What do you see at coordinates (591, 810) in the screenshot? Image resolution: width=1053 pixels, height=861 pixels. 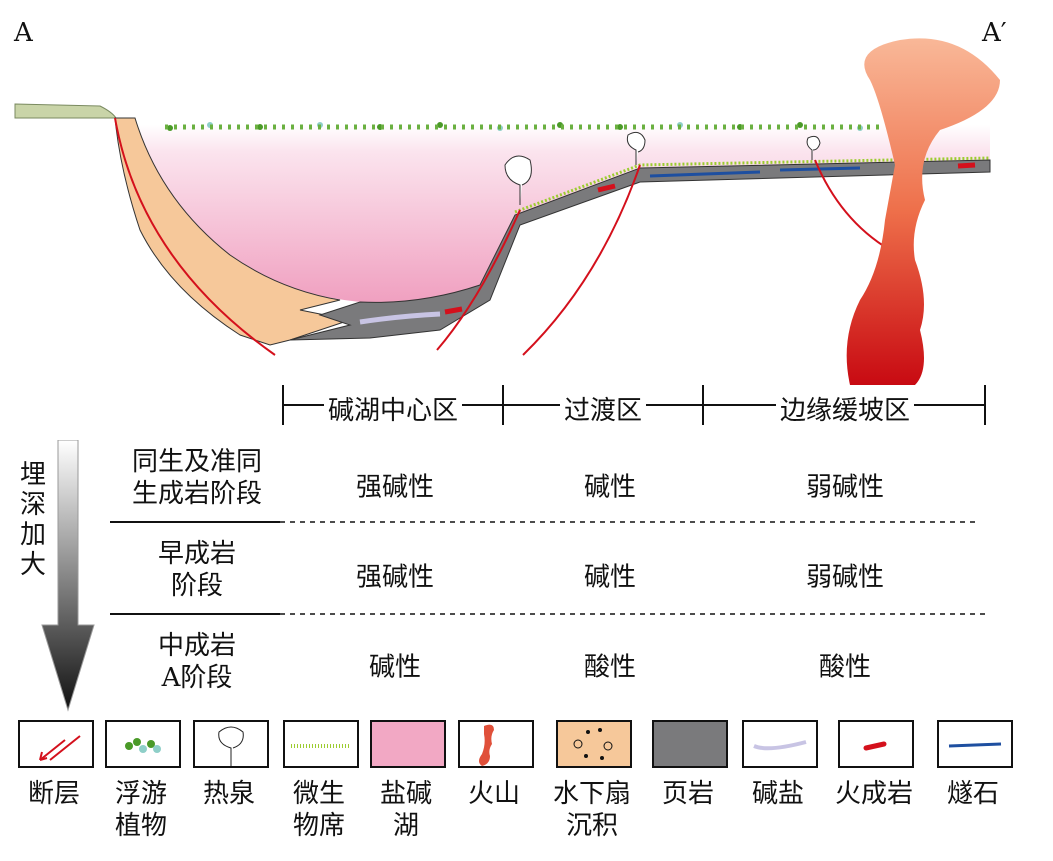 I see `legend-label: 水下扇 沉积` at bounding box center [591, 810].